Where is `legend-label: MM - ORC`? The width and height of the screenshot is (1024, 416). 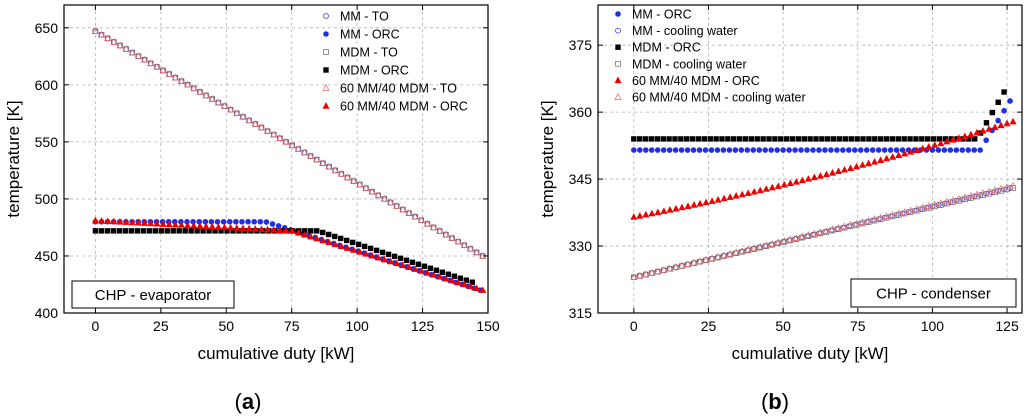 legend-label: MM - ORC is located at coordinates (662, 15).